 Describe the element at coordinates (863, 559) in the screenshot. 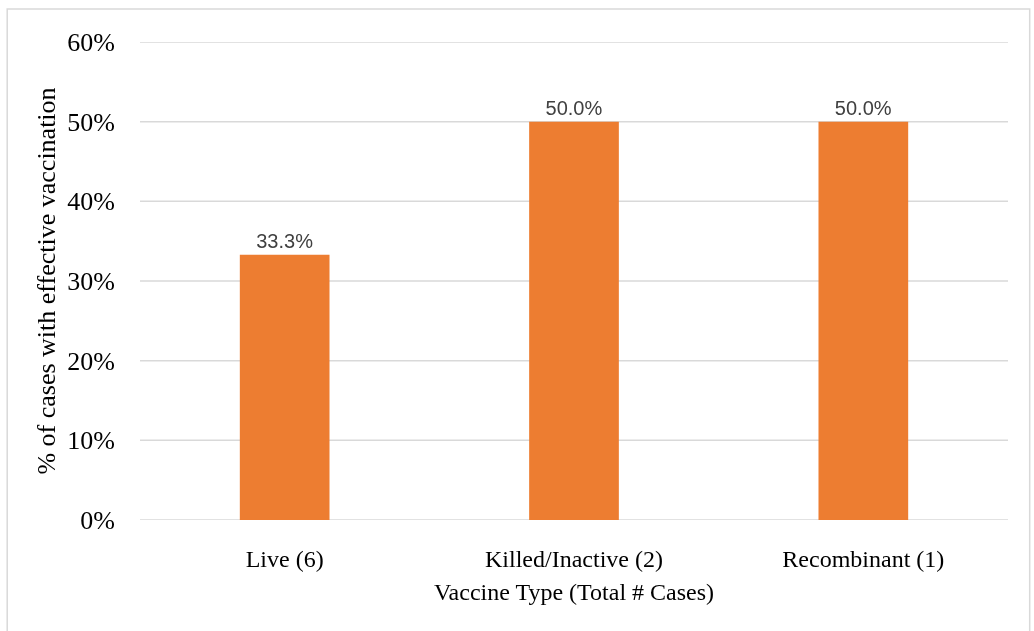

I see `x-tick-label: Recombinant (1)` at that location.